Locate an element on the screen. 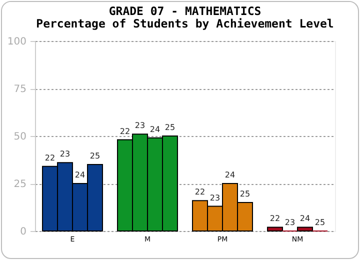  series-label: 22 is located at coordinates (50, 157).